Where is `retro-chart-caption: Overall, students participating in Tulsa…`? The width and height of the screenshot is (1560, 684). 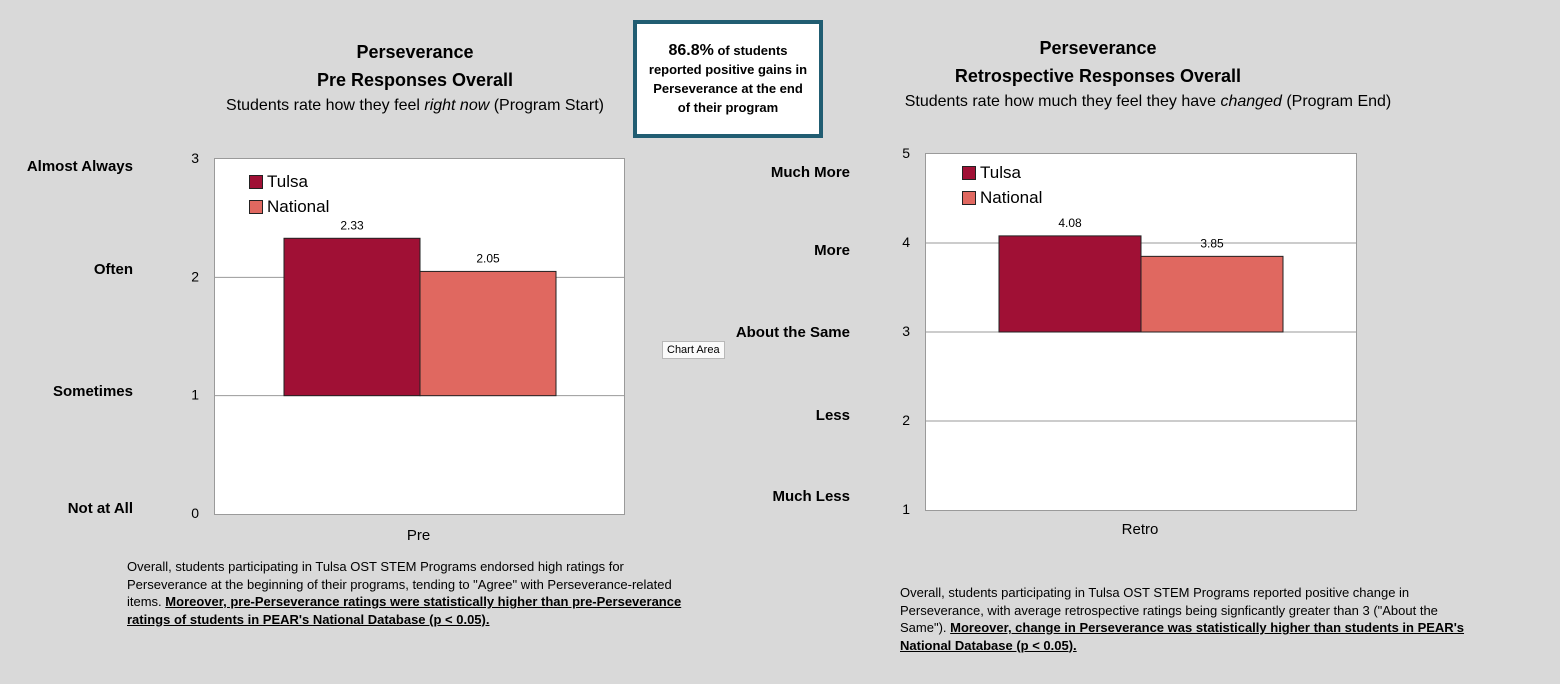
retro-chart-caption: Overall, students participating in Tulsa… is located at coordinates (1185, 619).